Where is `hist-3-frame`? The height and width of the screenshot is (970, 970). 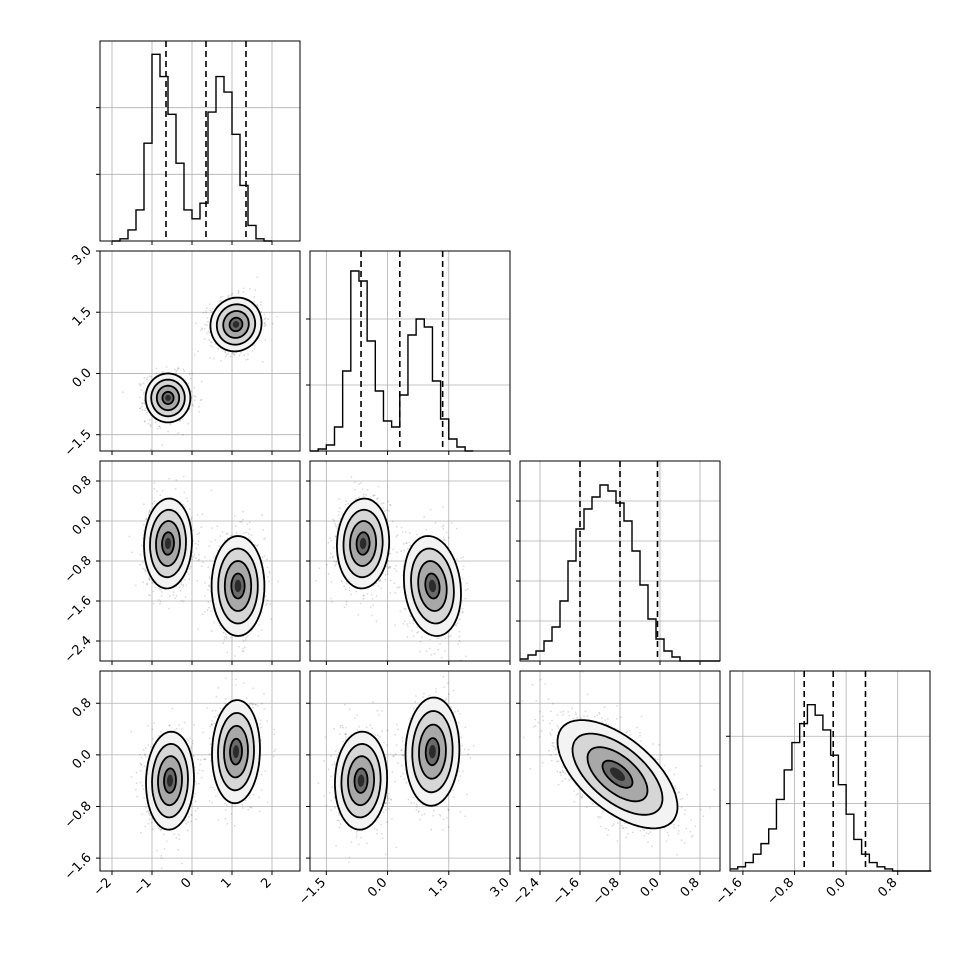 hist-3-frame is located at coordinates (830, 771).